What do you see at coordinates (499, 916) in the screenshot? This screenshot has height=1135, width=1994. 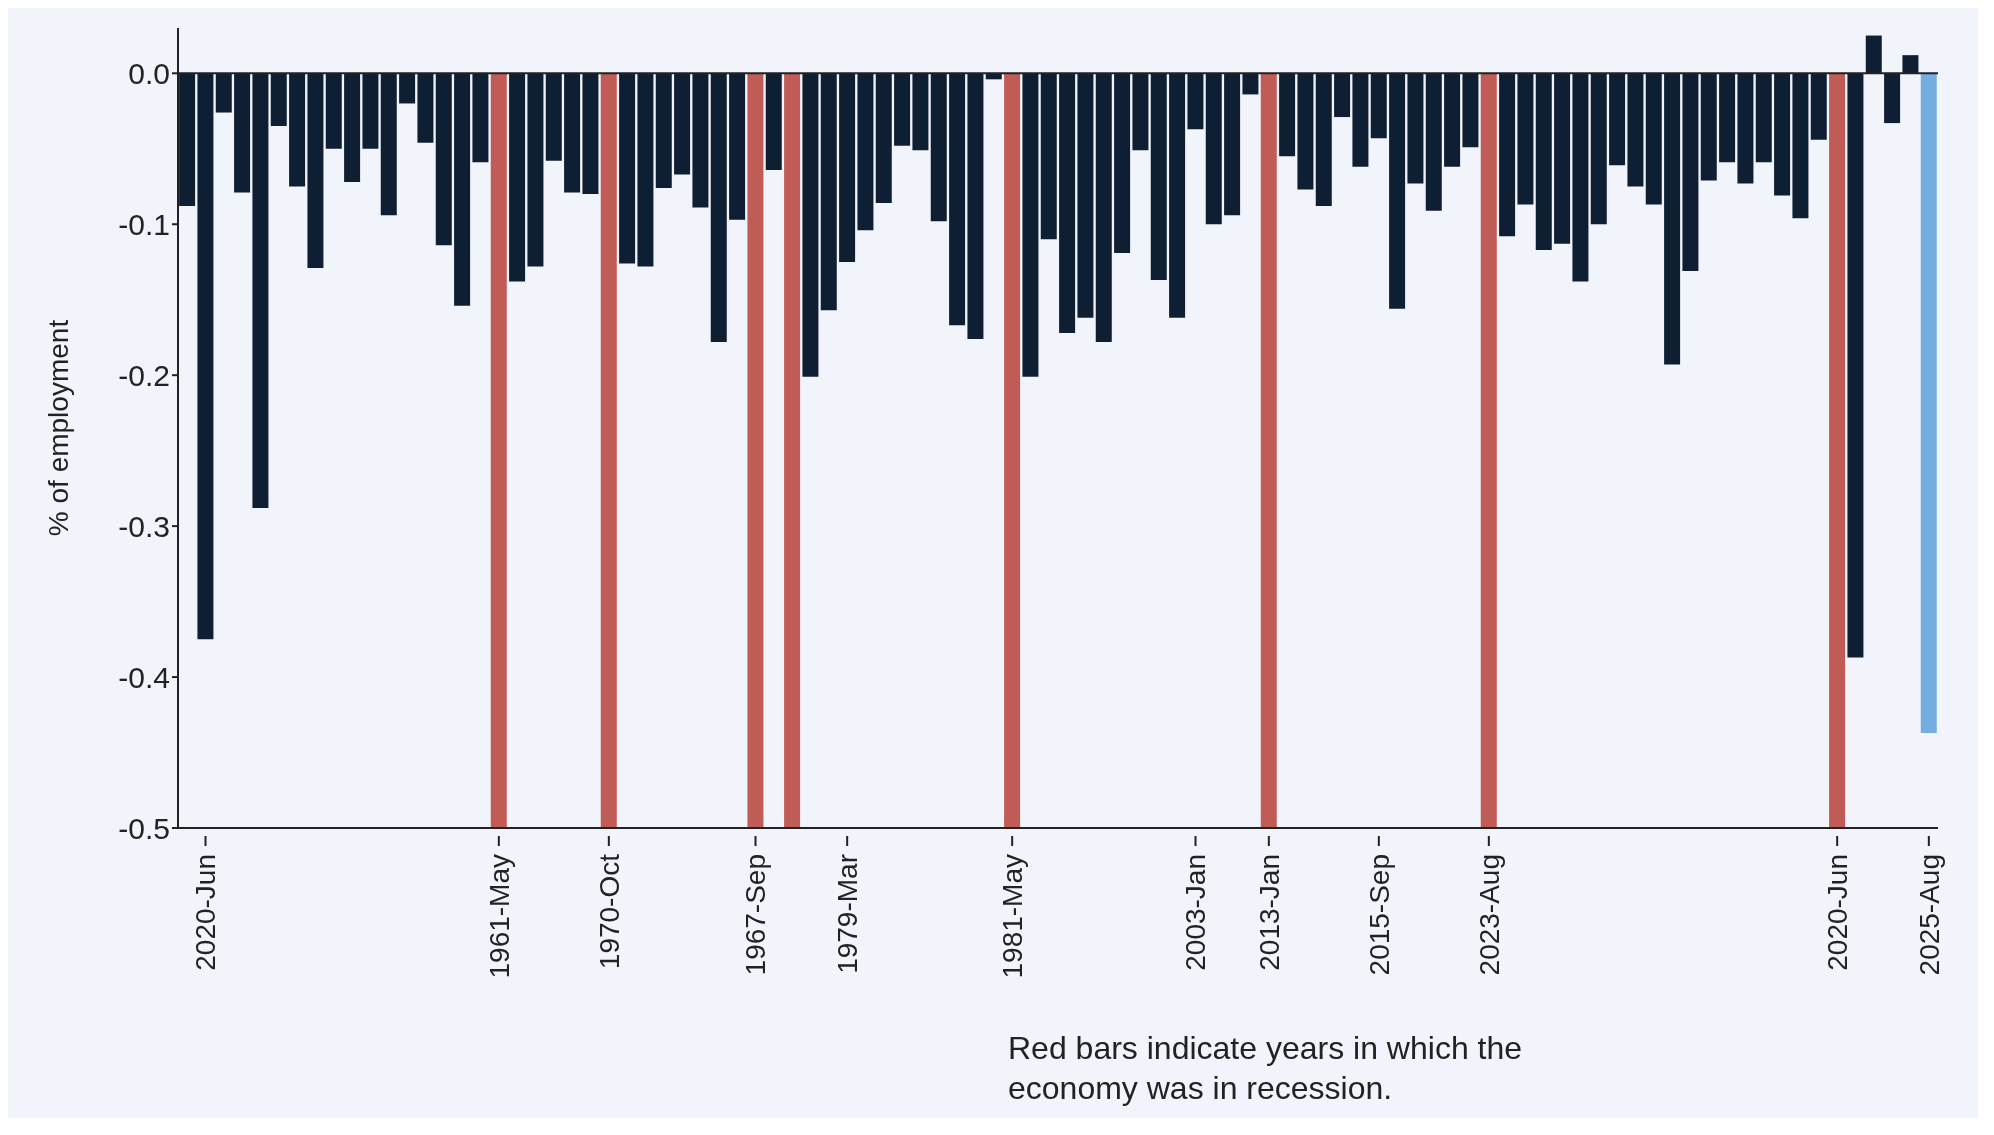 I see `x-tick-label: 1961-May` at bounding box center [499, 916].